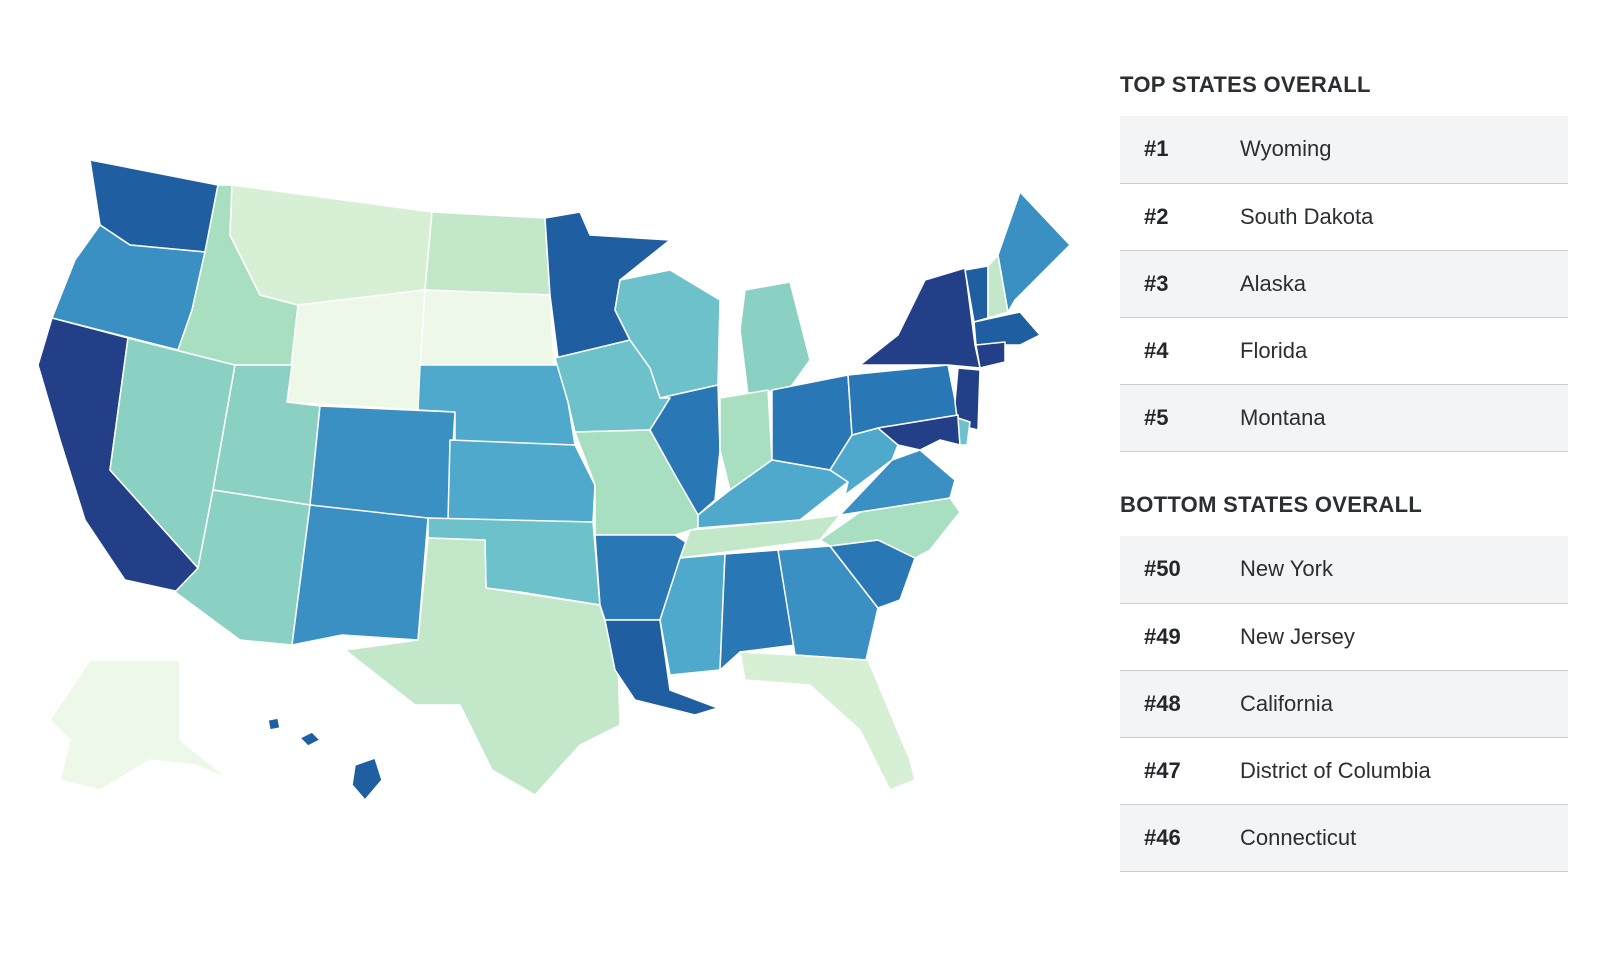 The image size is (1600, 969). What do you see at coordinates (1404, 838) in the screenshot?
I see `state-name: Connecticut` at bounding box center [1404, 838].